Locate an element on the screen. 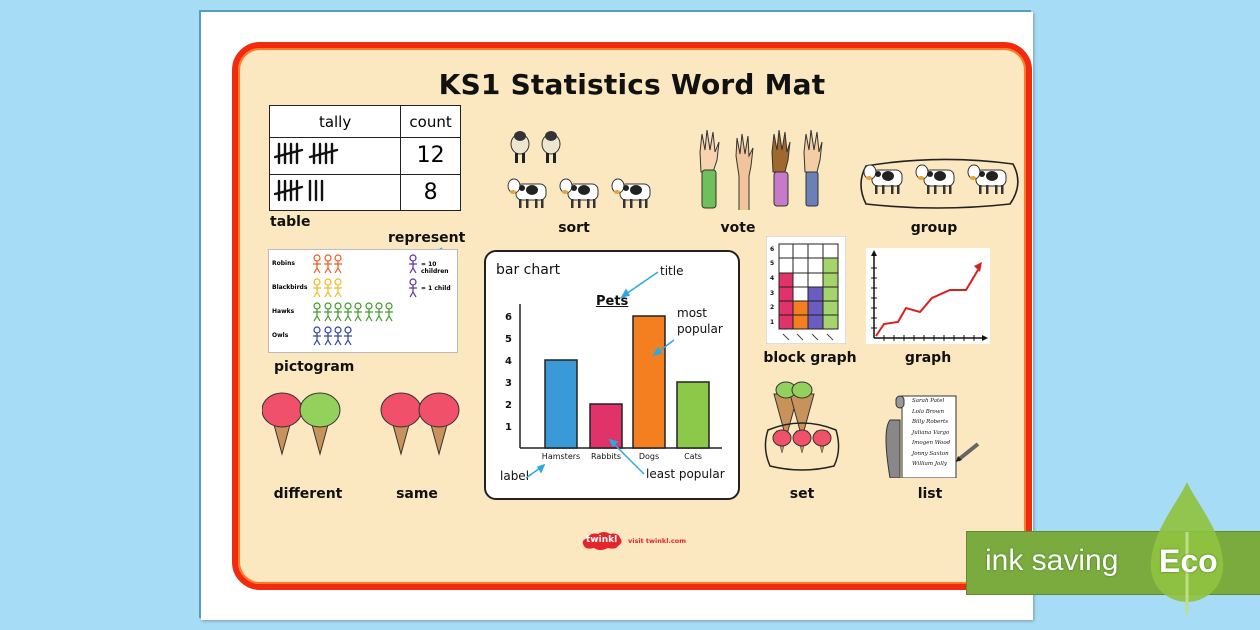 Image resolution: width=1260 pixels, height=630 pixels. word-different: different is located at coordinates (308, 494).